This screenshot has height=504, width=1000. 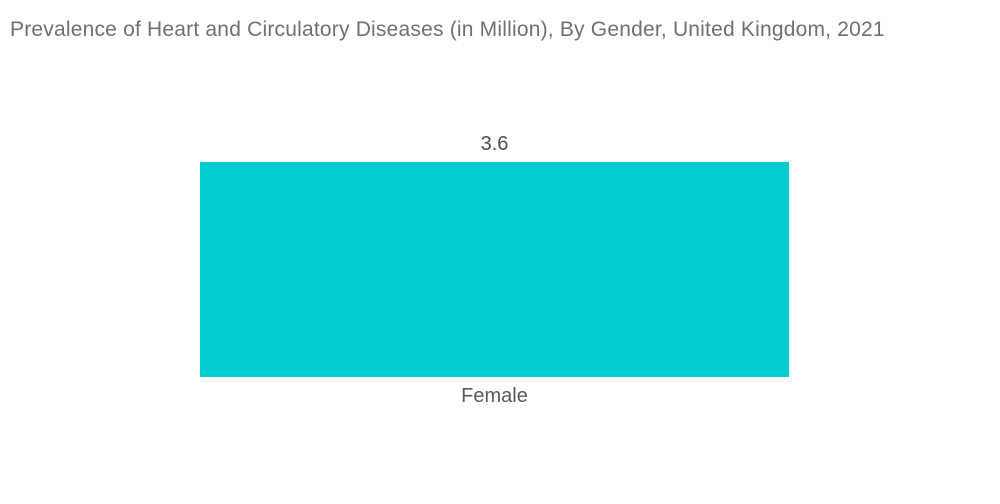 I want to click on bar-value-label: 3.6, so click(x=494, y=144).